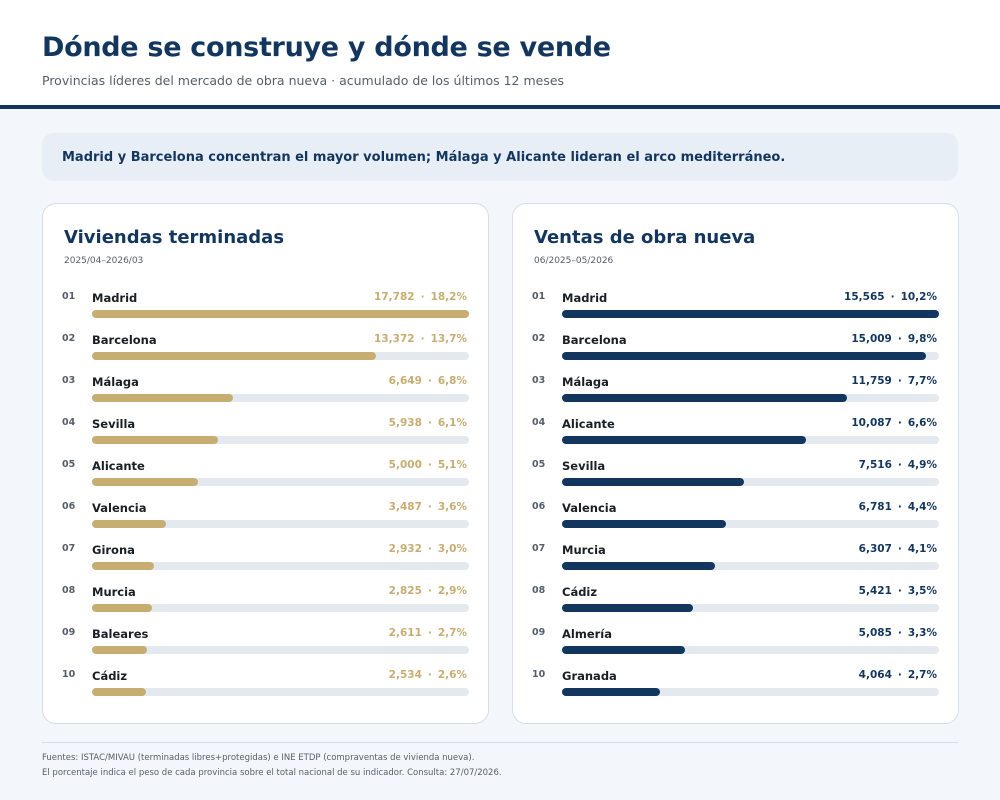 Image resolution: width=1000 pixels, height=800 pixels. I want to click on bar-row: 07 Girona 2,932 · 3,0%, so click(265, 564).